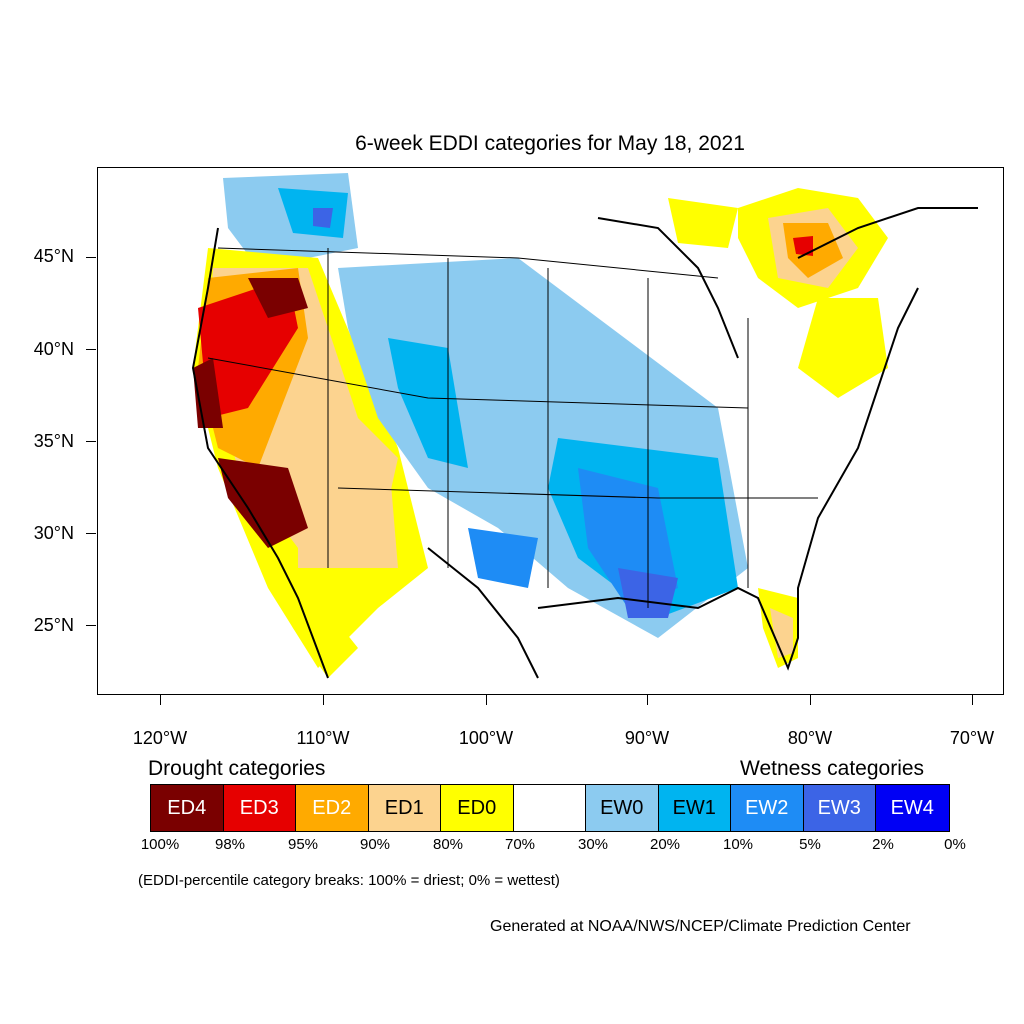 Image resolution: width=1024 pixels, height=1024 pixels. Describe the element at coordinates (593, 844) in the screenshot. I see `percentile-label: 30%` at that location.